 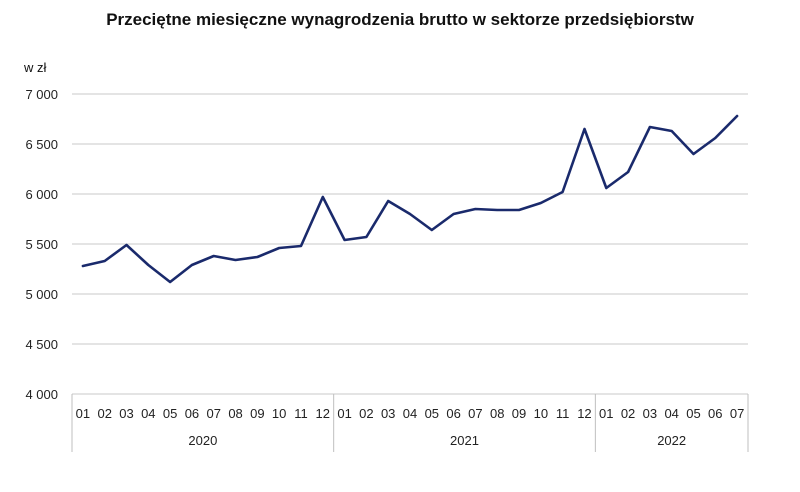 What do you see at coordinates (202, 440) in the screenshot?
I see `year-label: 2020` at bounding box center [202, 440].